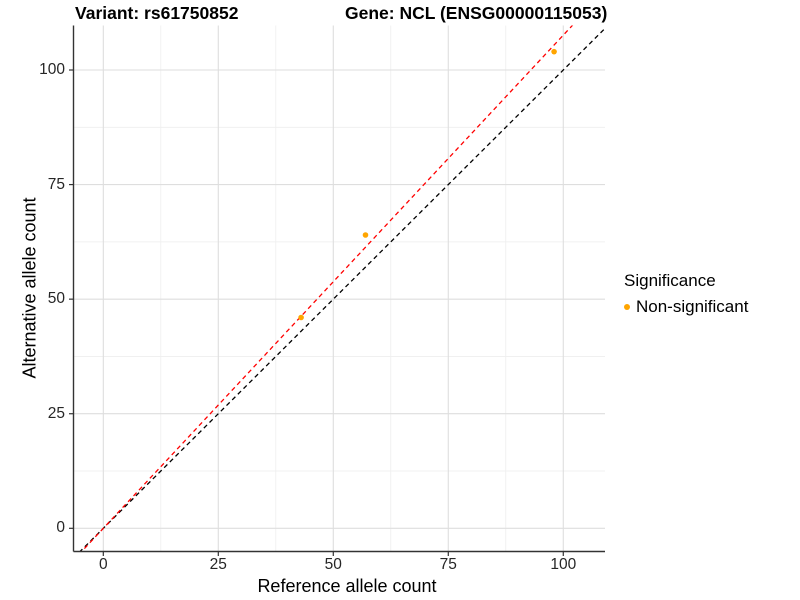 The width and height of the screenshot is (800, 600). I want to click on x-tick-label: 100, so click(563, 564).